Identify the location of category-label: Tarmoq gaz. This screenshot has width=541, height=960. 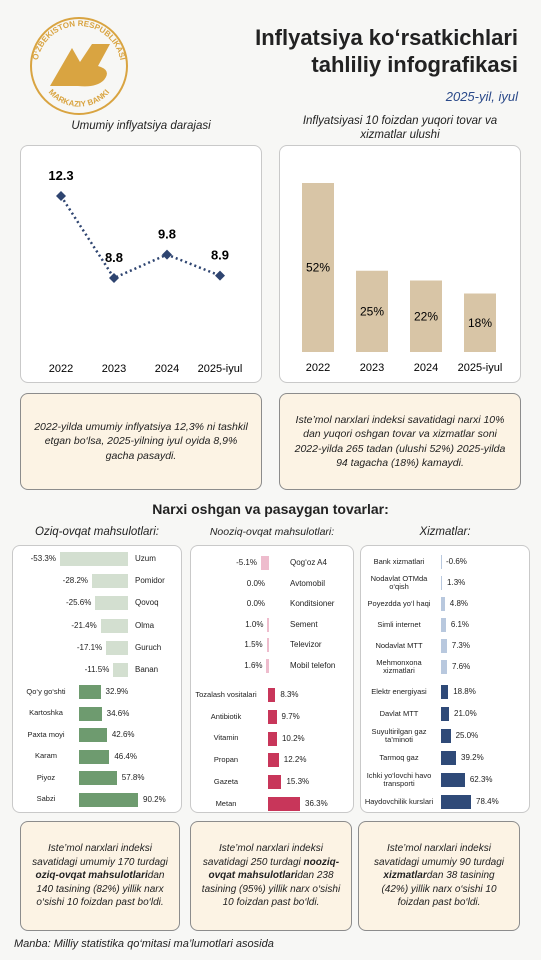
(399, 757).